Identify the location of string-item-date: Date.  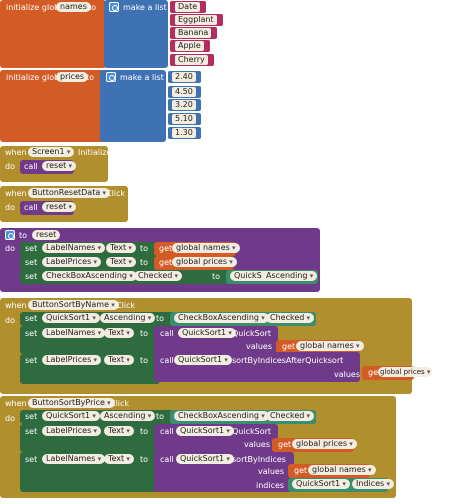
(188, 7).